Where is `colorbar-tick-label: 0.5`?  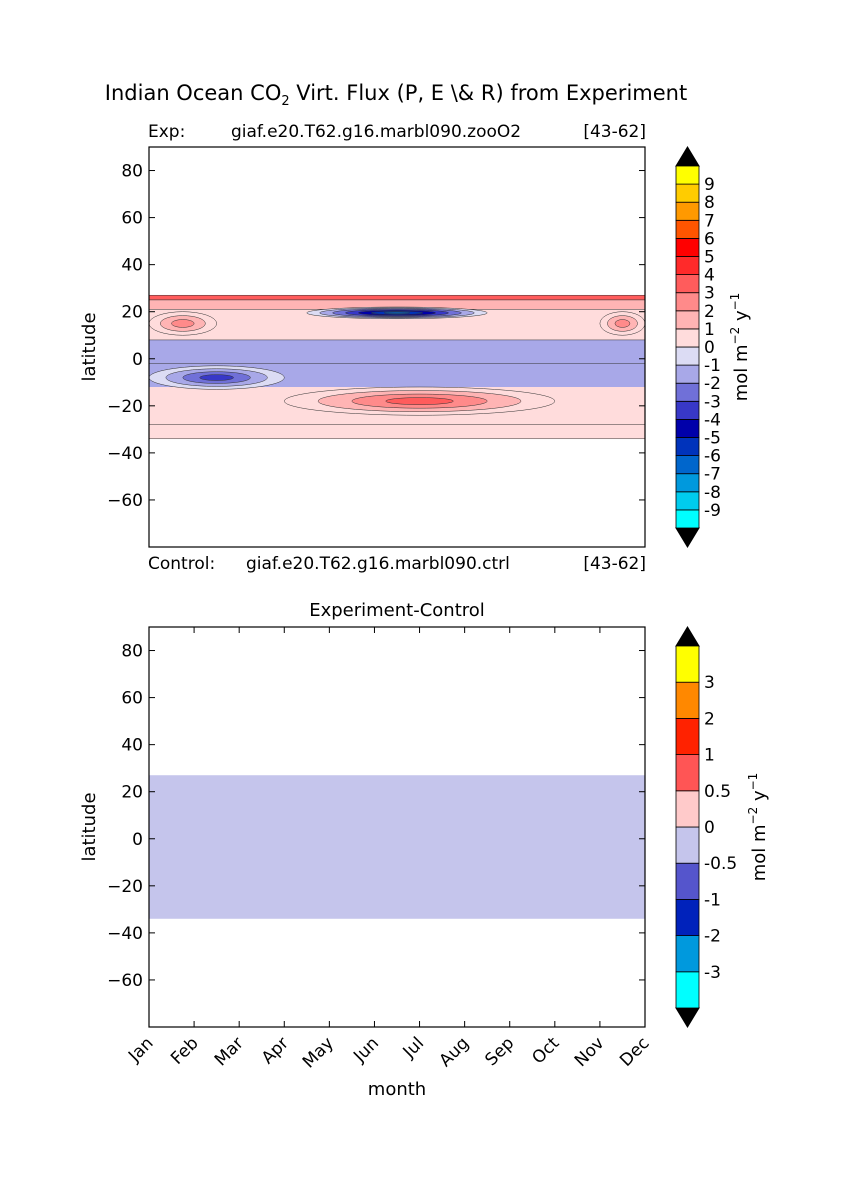 colorbar-tick-label: 0.5 is located at coordinates (717, 792).